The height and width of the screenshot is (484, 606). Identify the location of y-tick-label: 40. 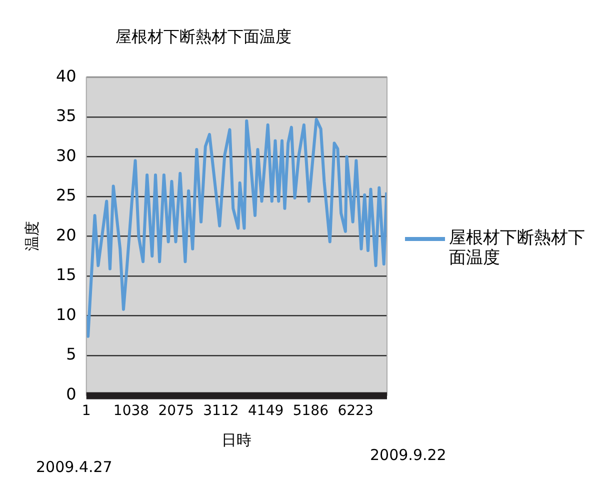
(66, 76).